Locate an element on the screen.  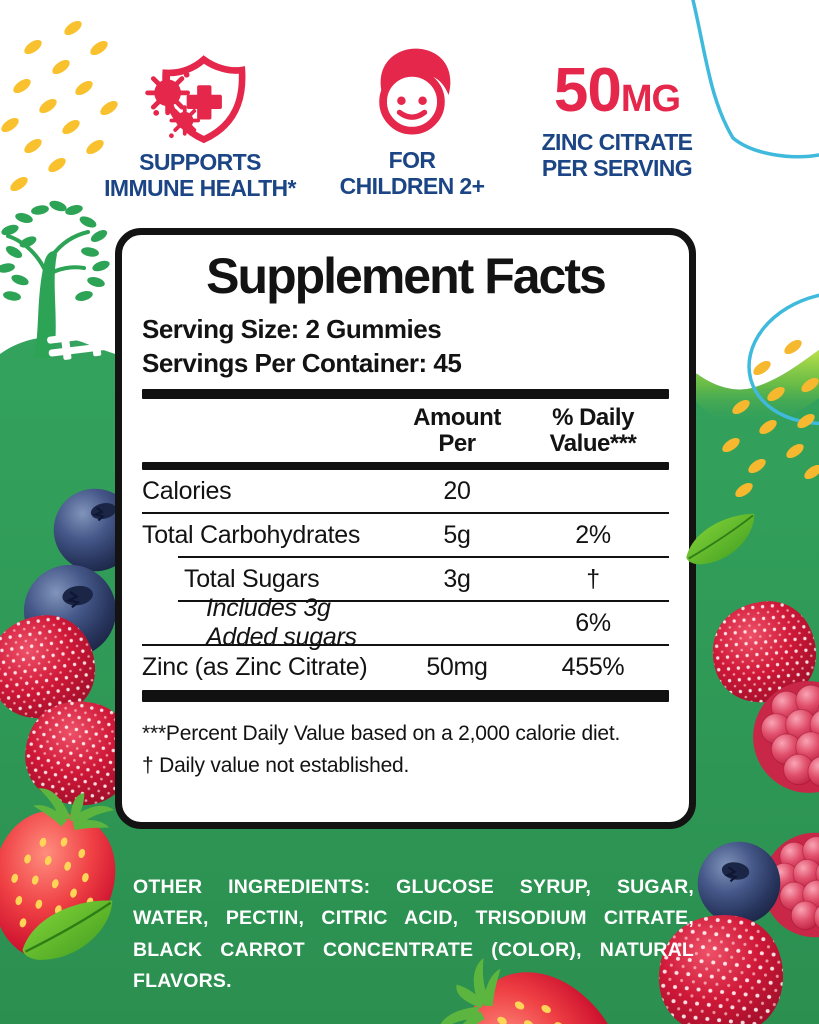
badge-label: FOR CHILDREN 2+ is located at coordinates (412, 173).